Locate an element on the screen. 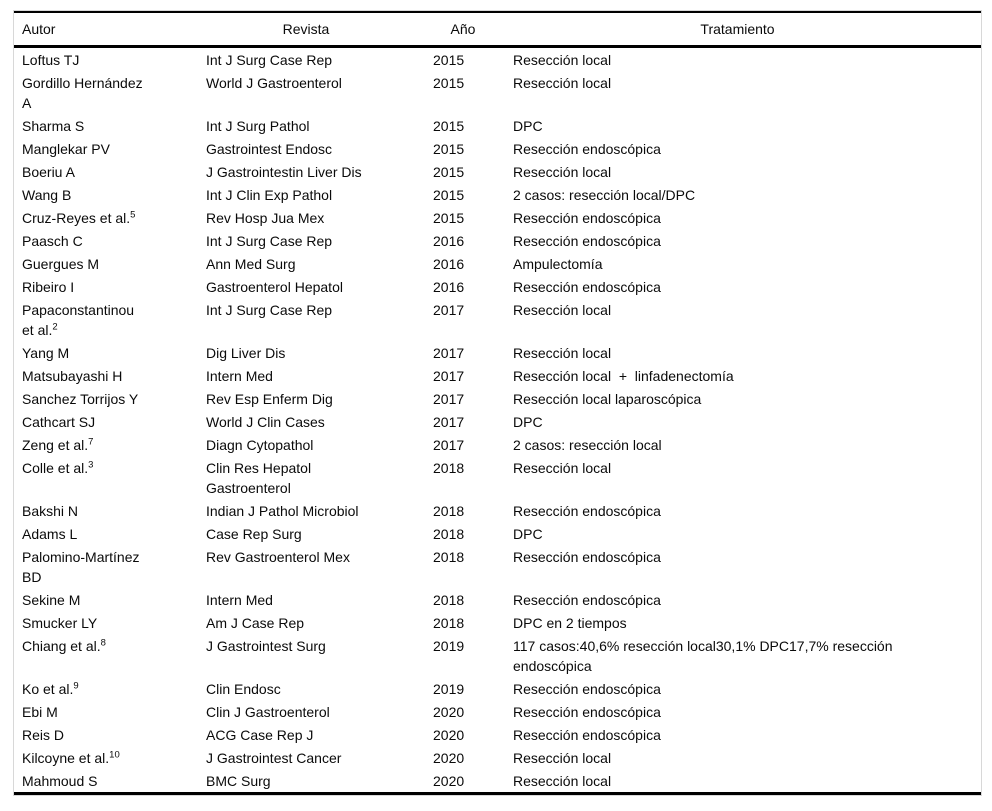  cell-revista: Clin J Gastroenterol is located at coordinates (268, 711).